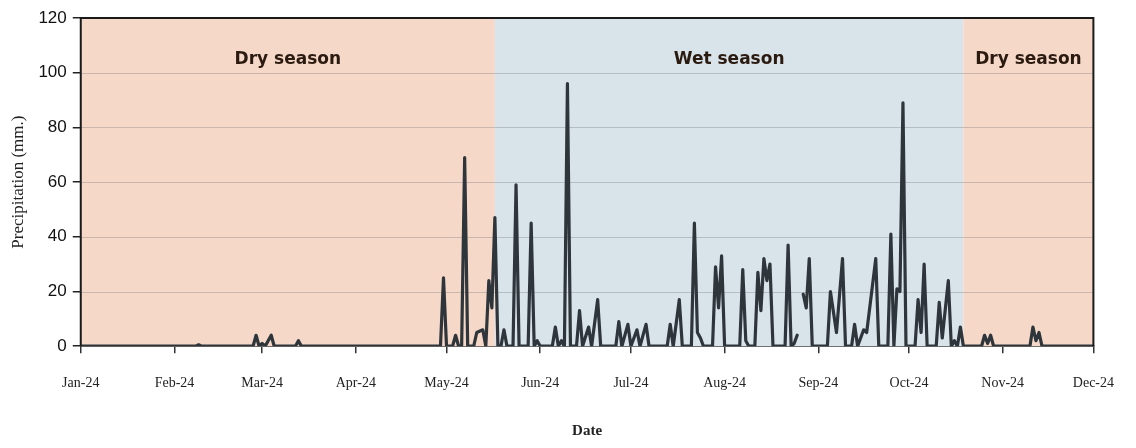 The width and height of the screenshot is (1136, 448). Describe the element at coordinates (446, 383) in the screenshot. I see `x-tick-label: May-24` at that location.